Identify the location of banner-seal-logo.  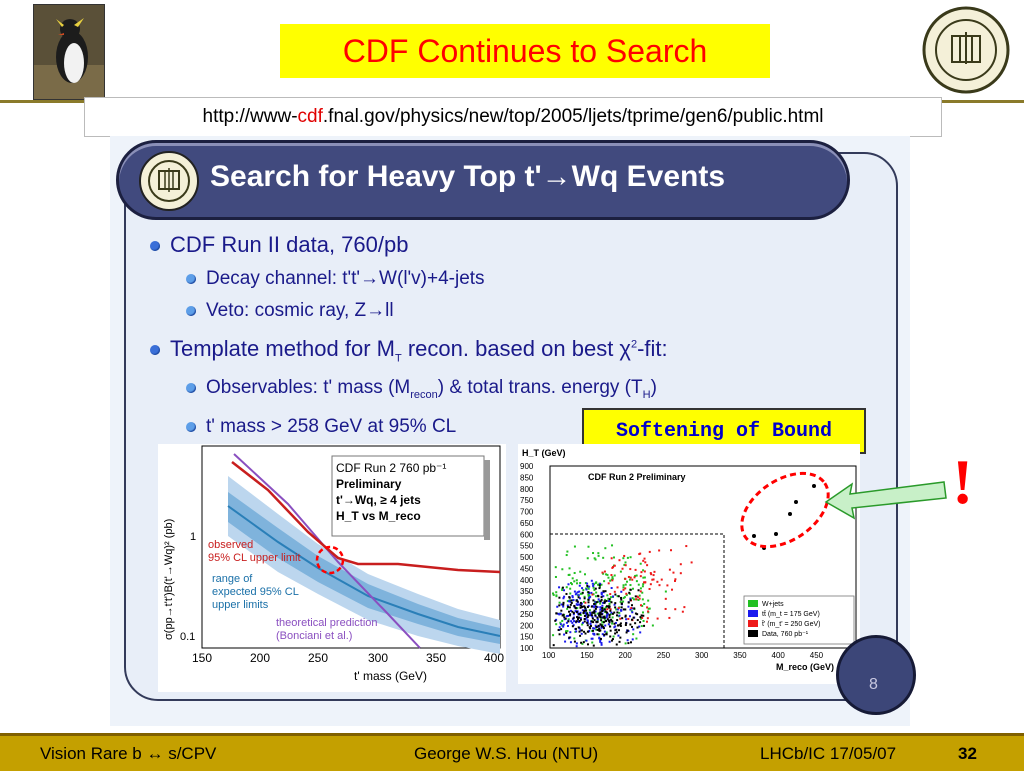
(169, 181).